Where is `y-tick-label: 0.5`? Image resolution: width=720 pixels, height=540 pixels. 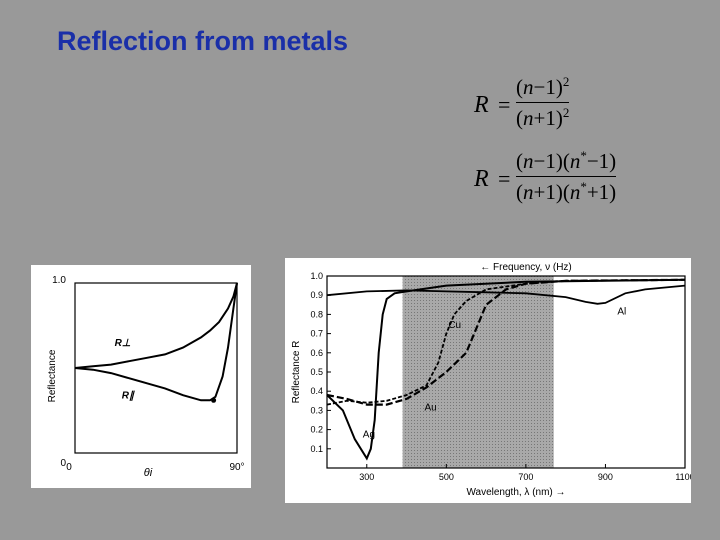
y-tick-label: 0.5 is located at coordinates (316, 372).